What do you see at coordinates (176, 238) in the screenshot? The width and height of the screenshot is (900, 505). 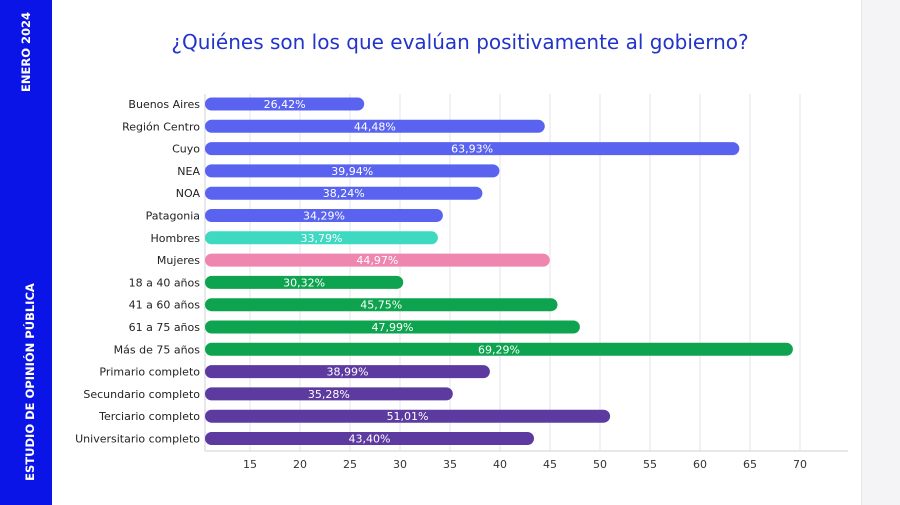 I see `category-label: Hombres` at bounding box center [176, 238].